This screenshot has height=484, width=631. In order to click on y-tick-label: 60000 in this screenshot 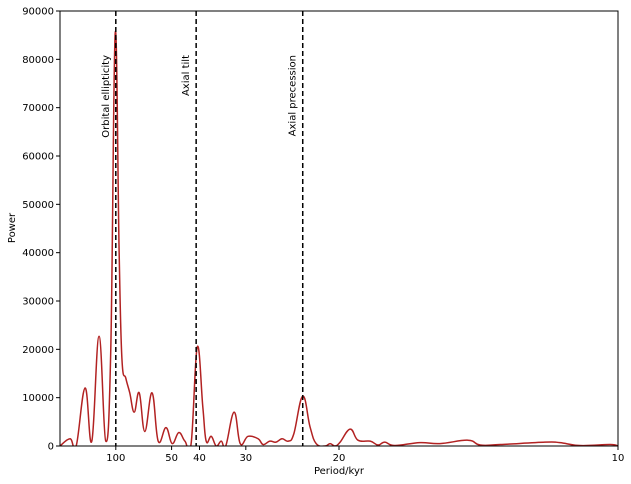, I will do `click(38, 157)`.